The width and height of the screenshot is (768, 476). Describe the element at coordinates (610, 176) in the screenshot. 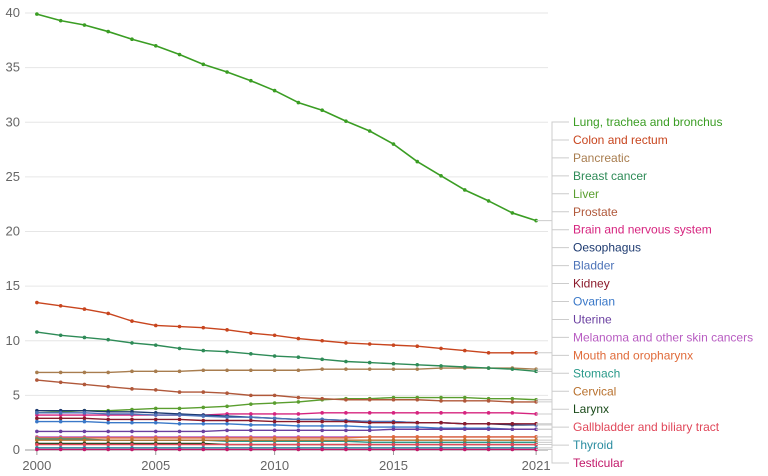

I see `legend-label-breast-cancer: Breast cancer` at that location.